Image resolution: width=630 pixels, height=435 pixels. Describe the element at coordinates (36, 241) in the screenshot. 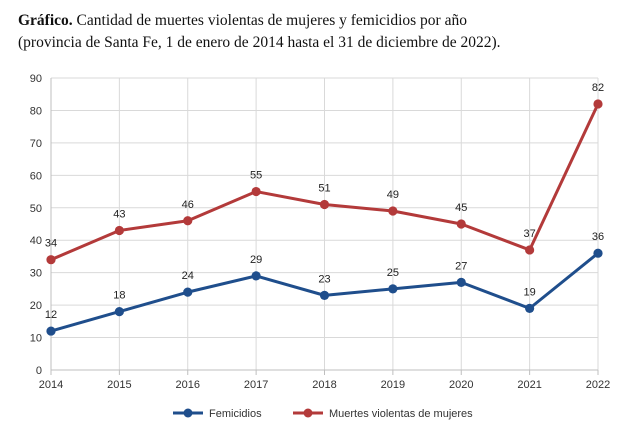

I see `y-tick-label: 40` at that location.